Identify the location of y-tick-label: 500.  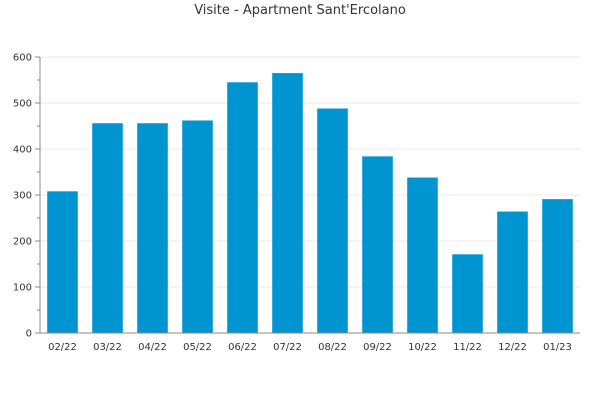
(22, 104).